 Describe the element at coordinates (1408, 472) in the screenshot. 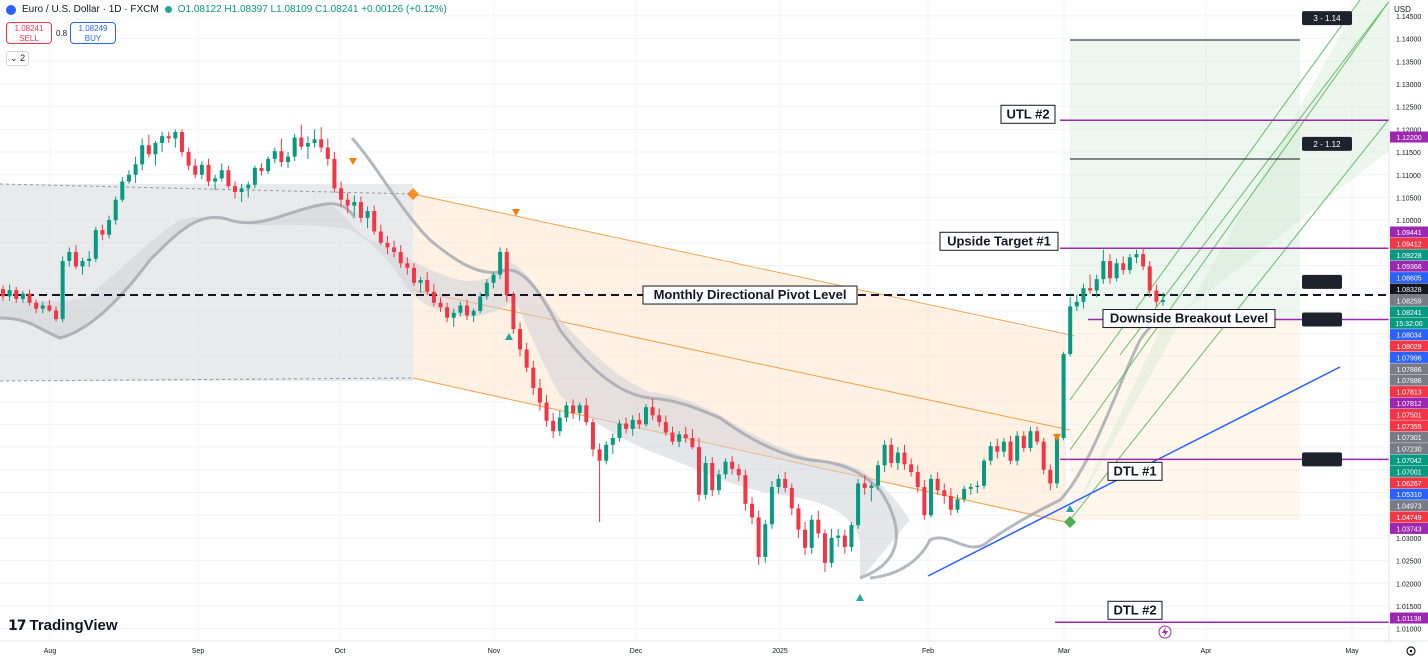

I see `price-label: 1.07001` at that location.